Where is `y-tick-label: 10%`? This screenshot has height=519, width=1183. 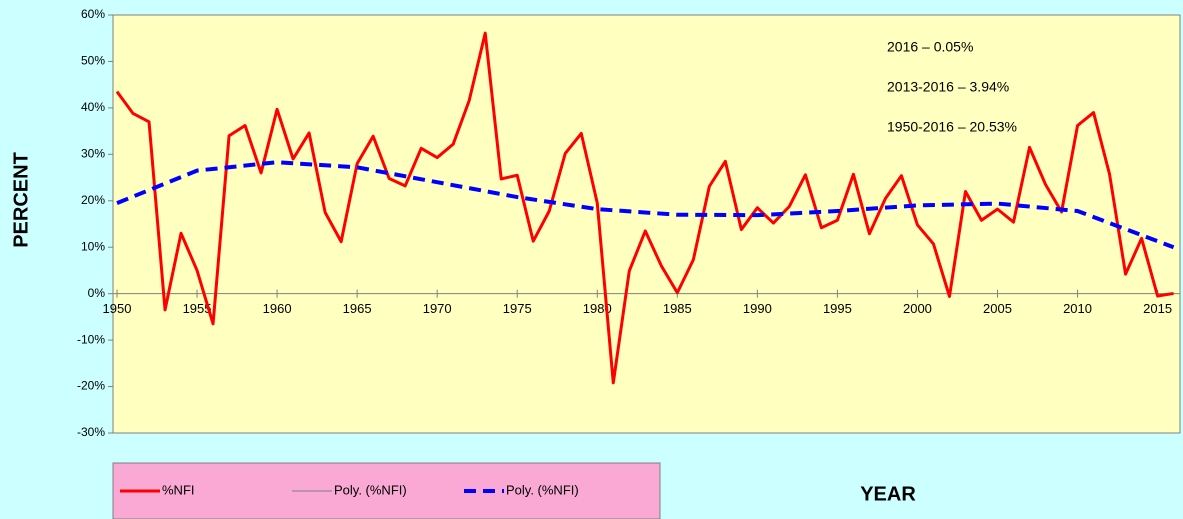
y-tick-label: 10% is located at coordinates (93, 246).